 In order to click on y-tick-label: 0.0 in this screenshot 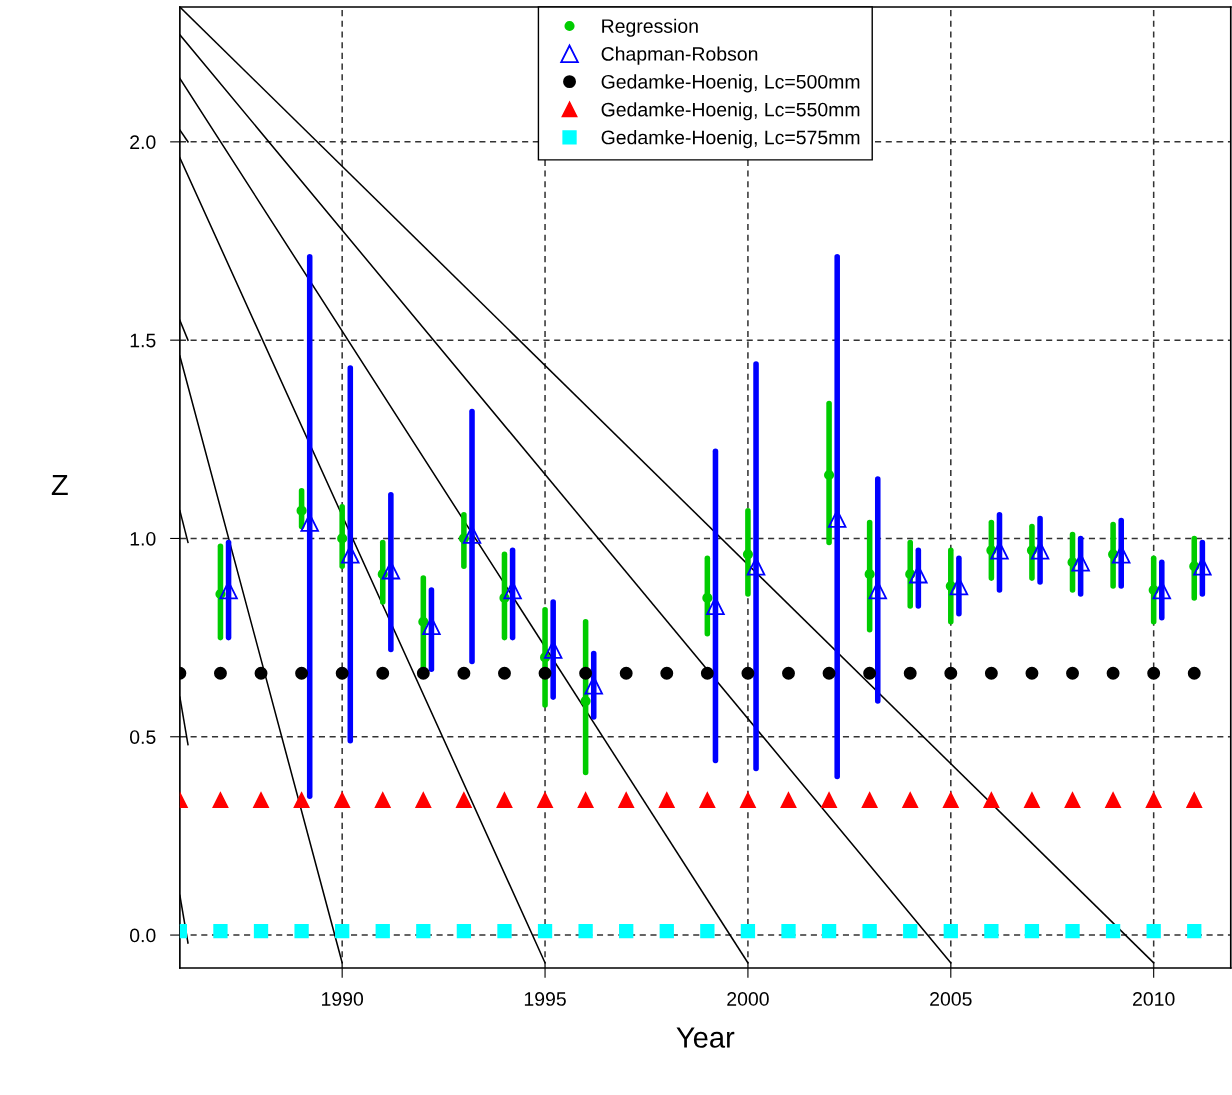, I will do `click(142, 935)`.